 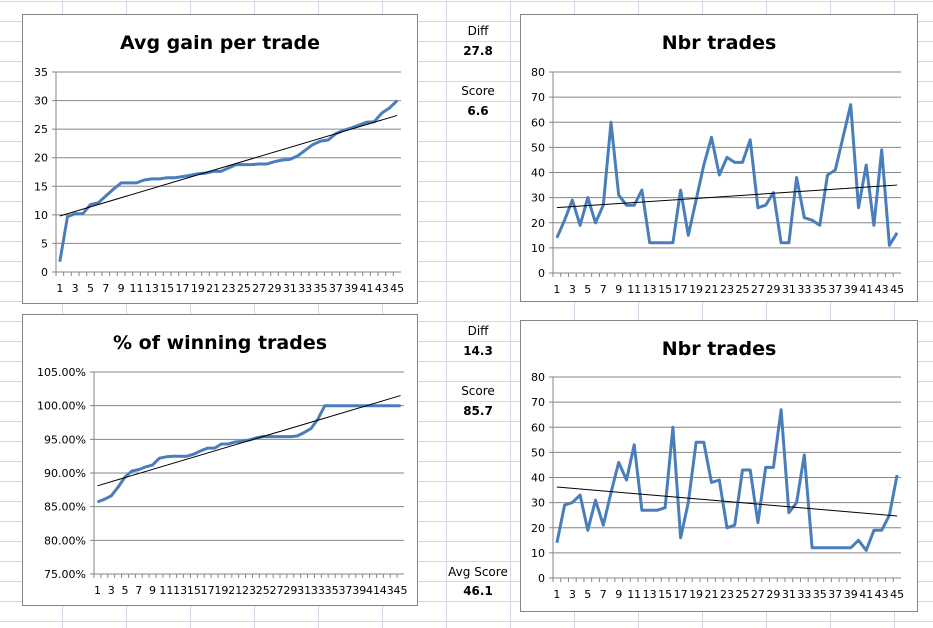 I want to click on diff-label-top: Diff, so click(x=478, y=31).